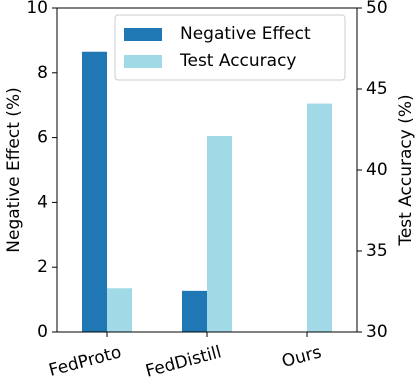  I want to click on x-tick-label: Ours, so click(302, 357).